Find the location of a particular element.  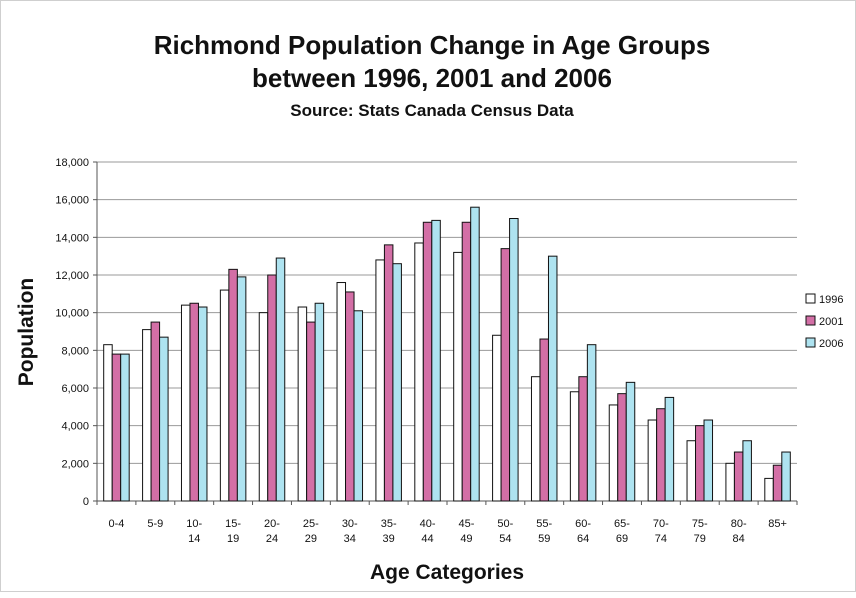

y-tick-label: 14,000 is located at coordinates (72, 238).